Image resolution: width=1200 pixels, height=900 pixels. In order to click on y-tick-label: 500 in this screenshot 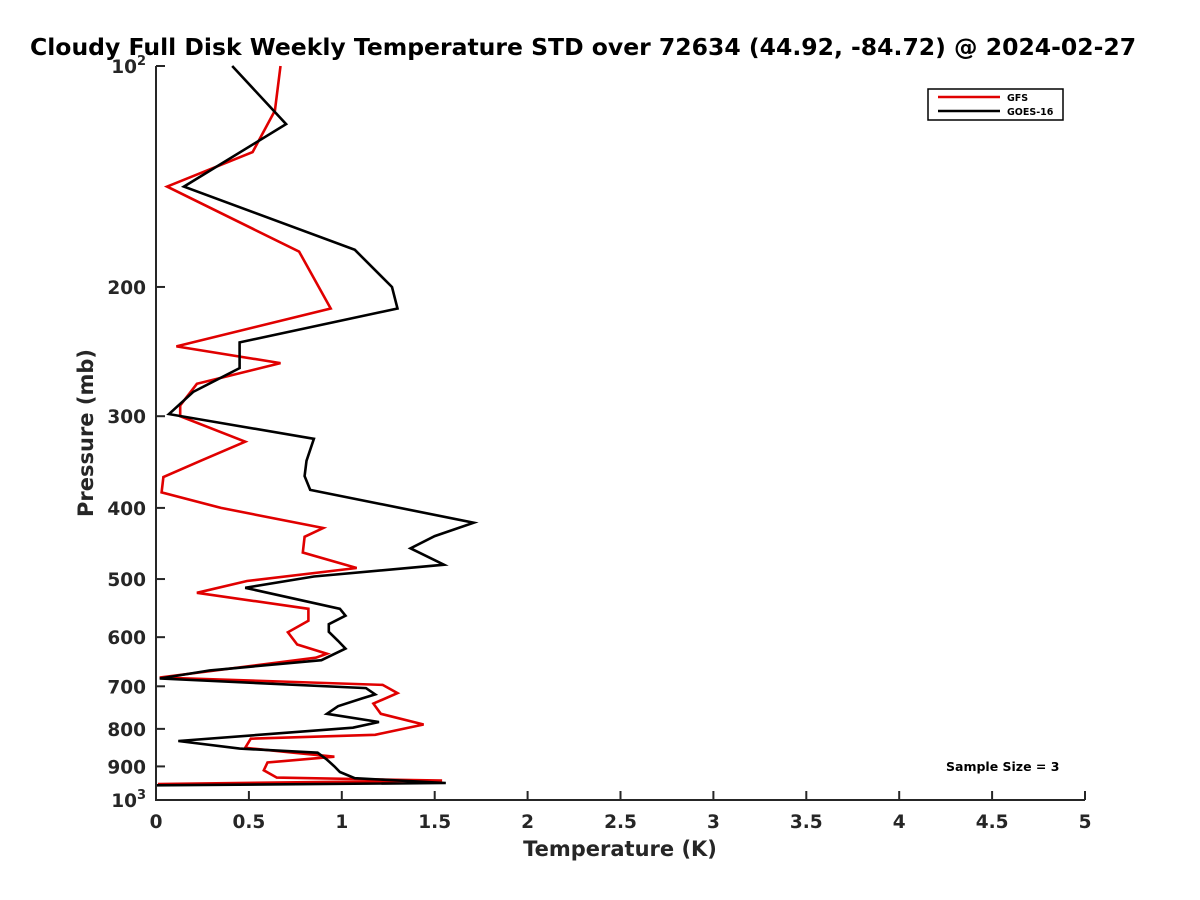, I will do `click(126, 580)`.